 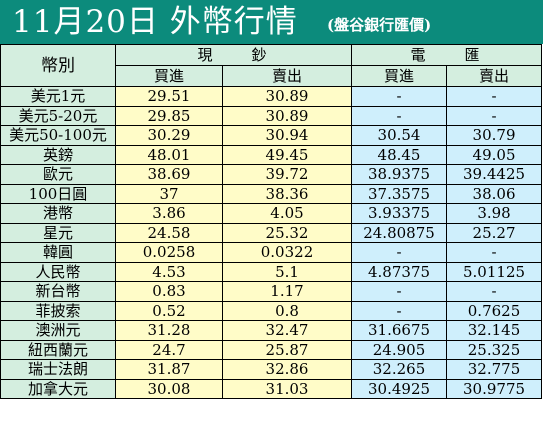 What do you see at coordinates (447, 55) in the screenshot?
I see `wire-group-header: 電 匯` at bounding box center [447, 55].